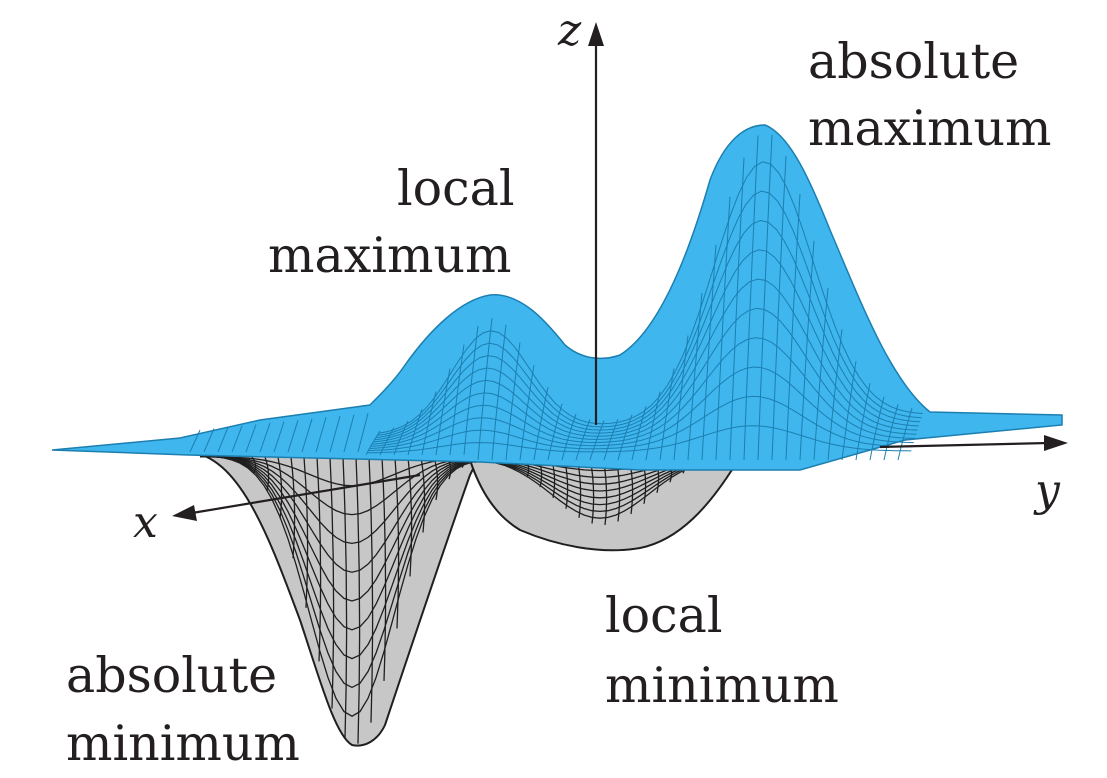 The height and width of the screenshot is (778, 1107). Describe the element at coordinates (1047, 490) in the screenshot. I see `y-axis-label: y` at that location.